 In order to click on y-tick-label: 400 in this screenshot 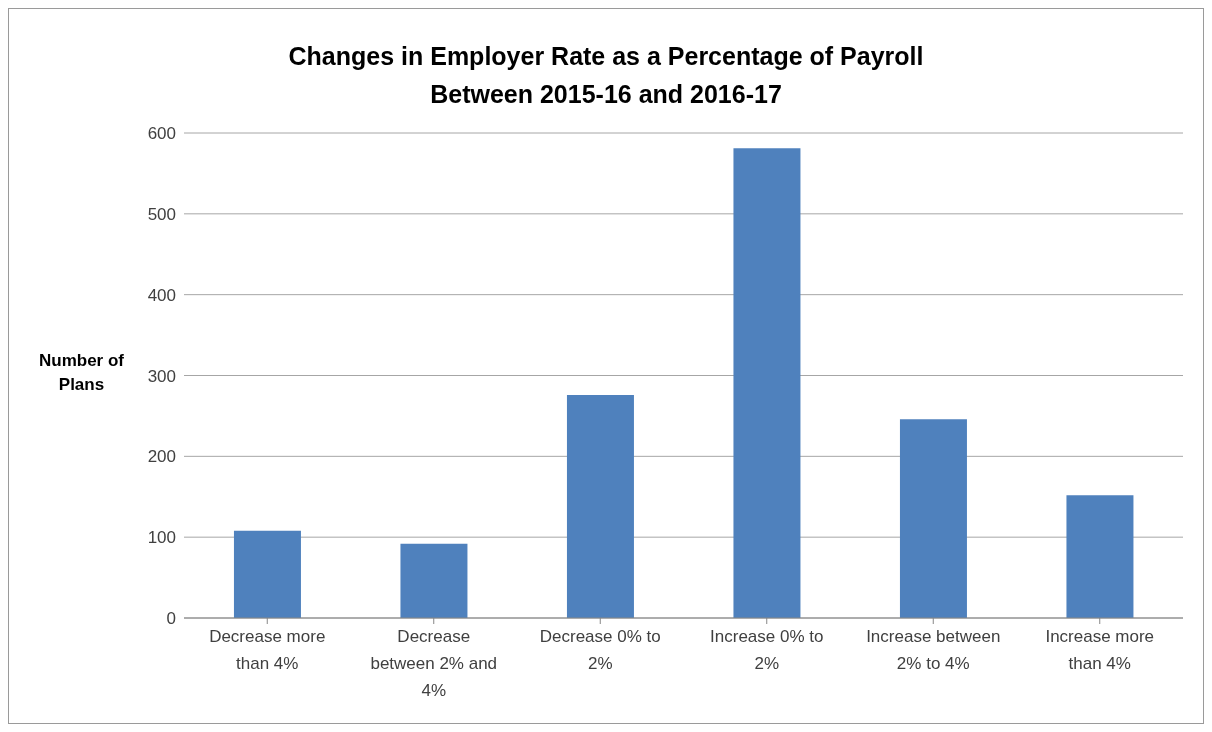, I will do `click(161, 295)`.